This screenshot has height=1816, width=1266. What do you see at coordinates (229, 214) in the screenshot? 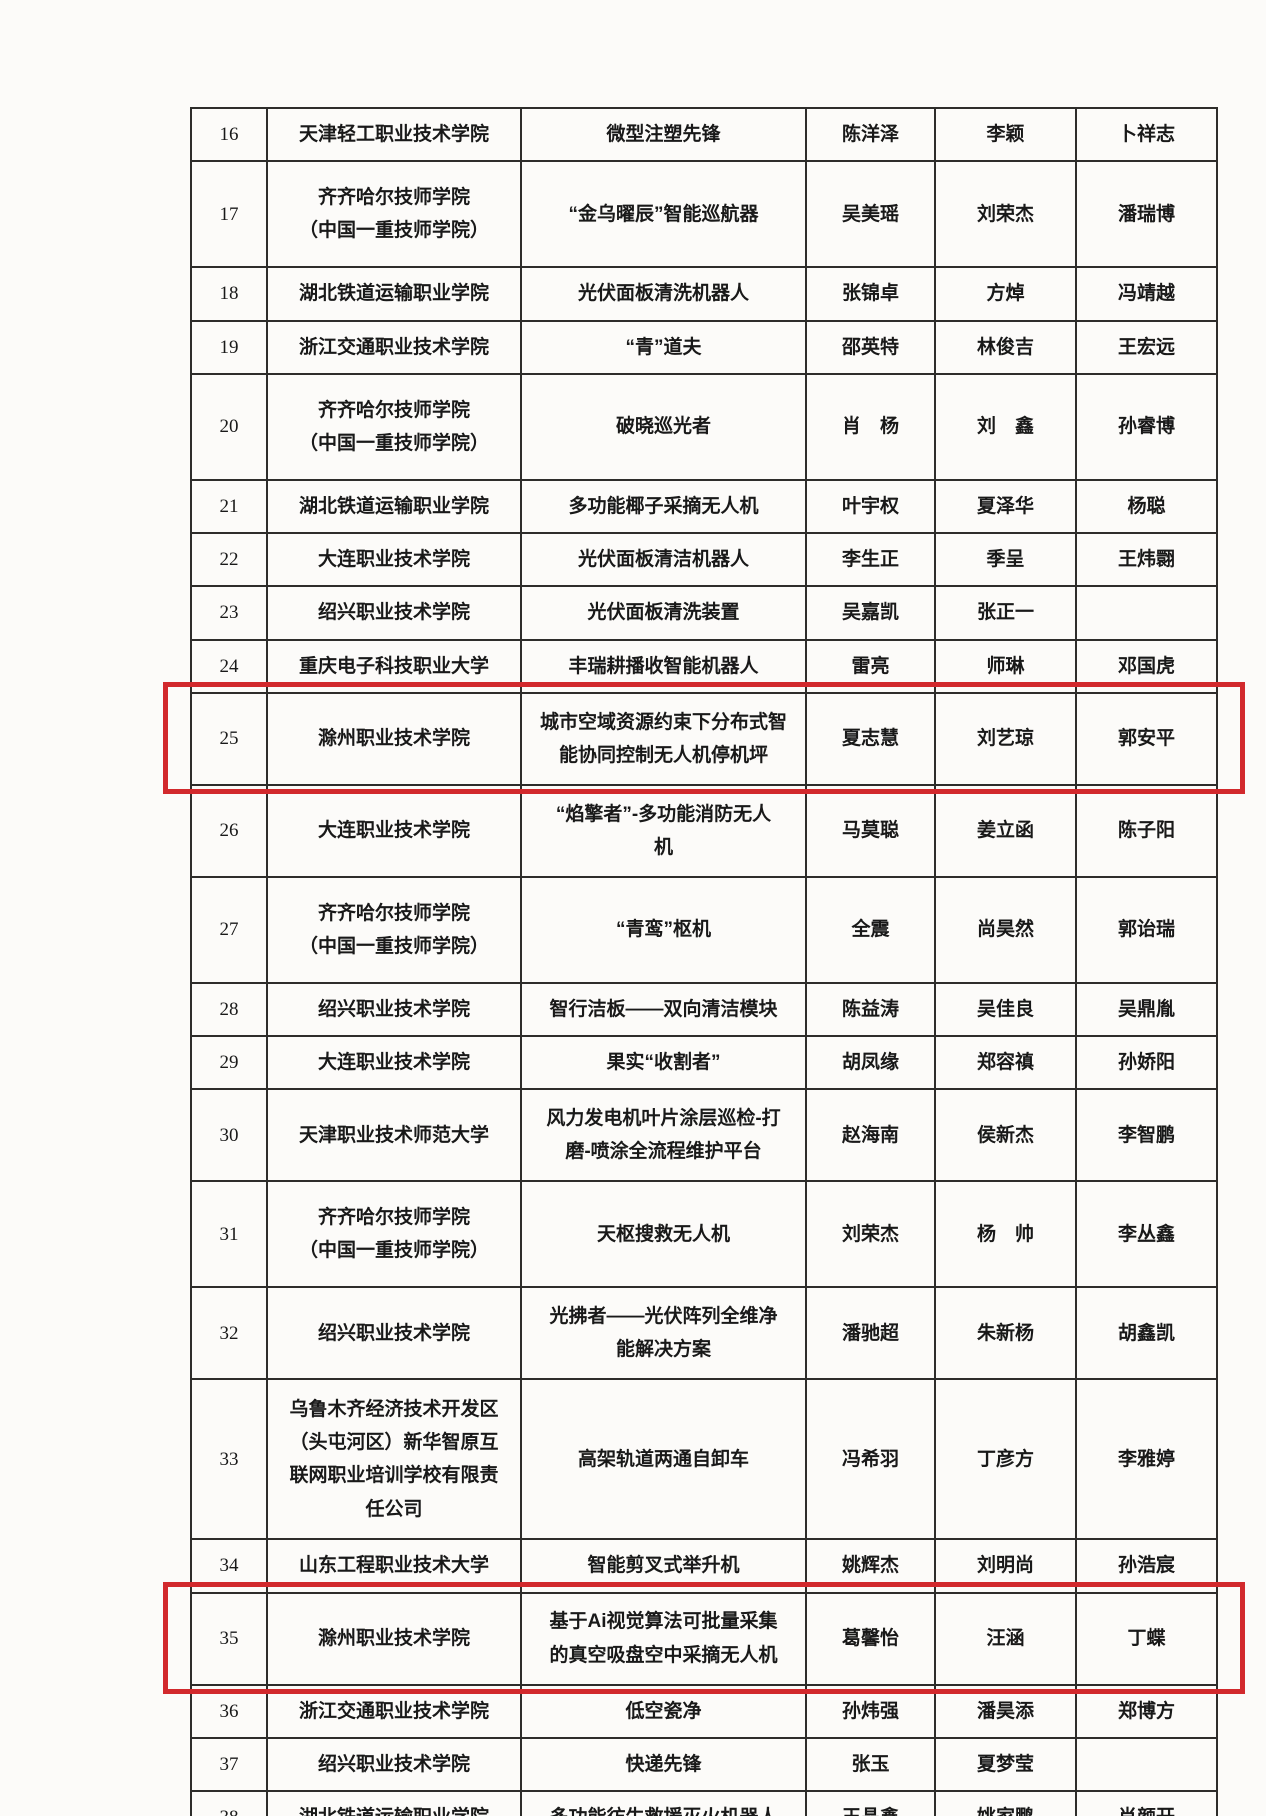
I see `row-number: 17` at bounding box center [229, 214].